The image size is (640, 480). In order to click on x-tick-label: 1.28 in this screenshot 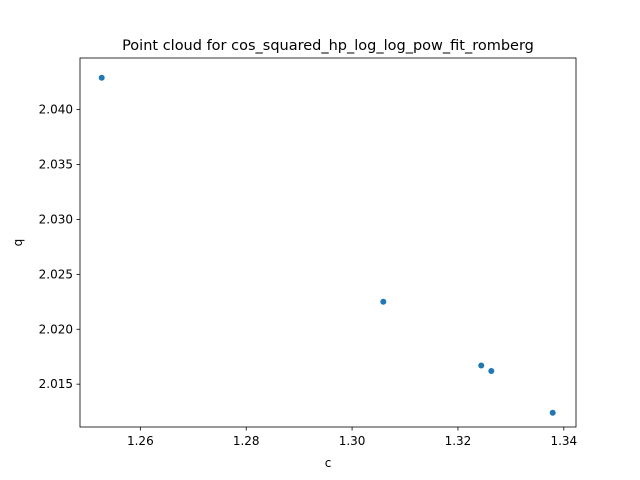, I will do `click(246, 441)`.